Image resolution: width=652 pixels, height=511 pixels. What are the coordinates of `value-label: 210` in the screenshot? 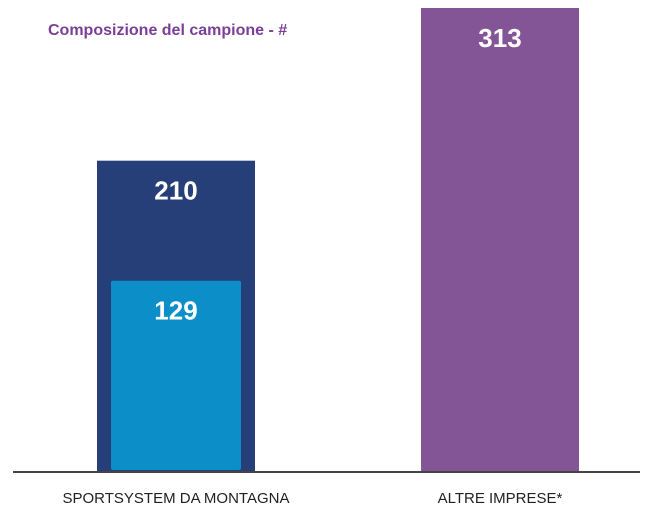 It's located at (175, 191).